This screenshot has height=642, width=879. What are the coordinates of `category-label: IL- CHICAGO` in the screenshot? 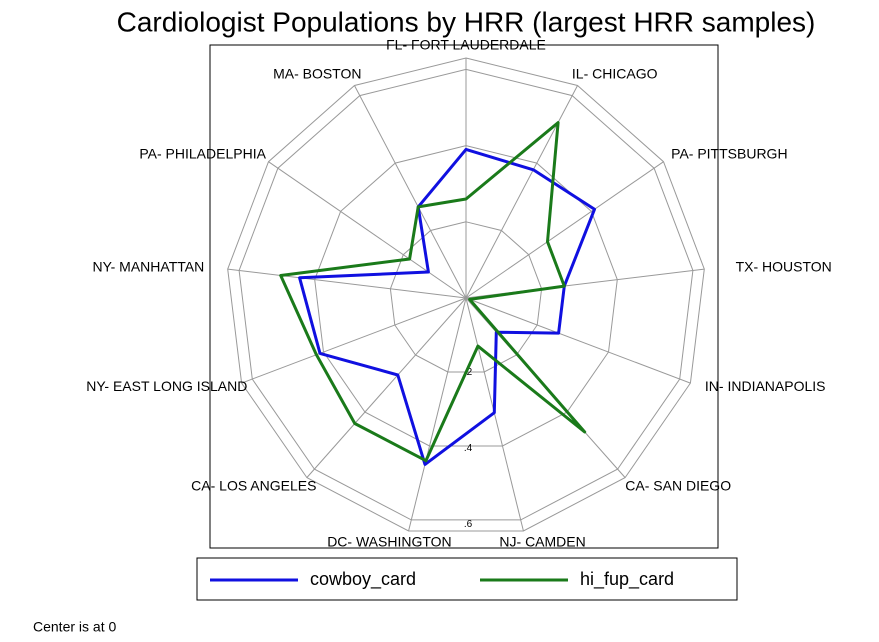 It's located at (615, 74).